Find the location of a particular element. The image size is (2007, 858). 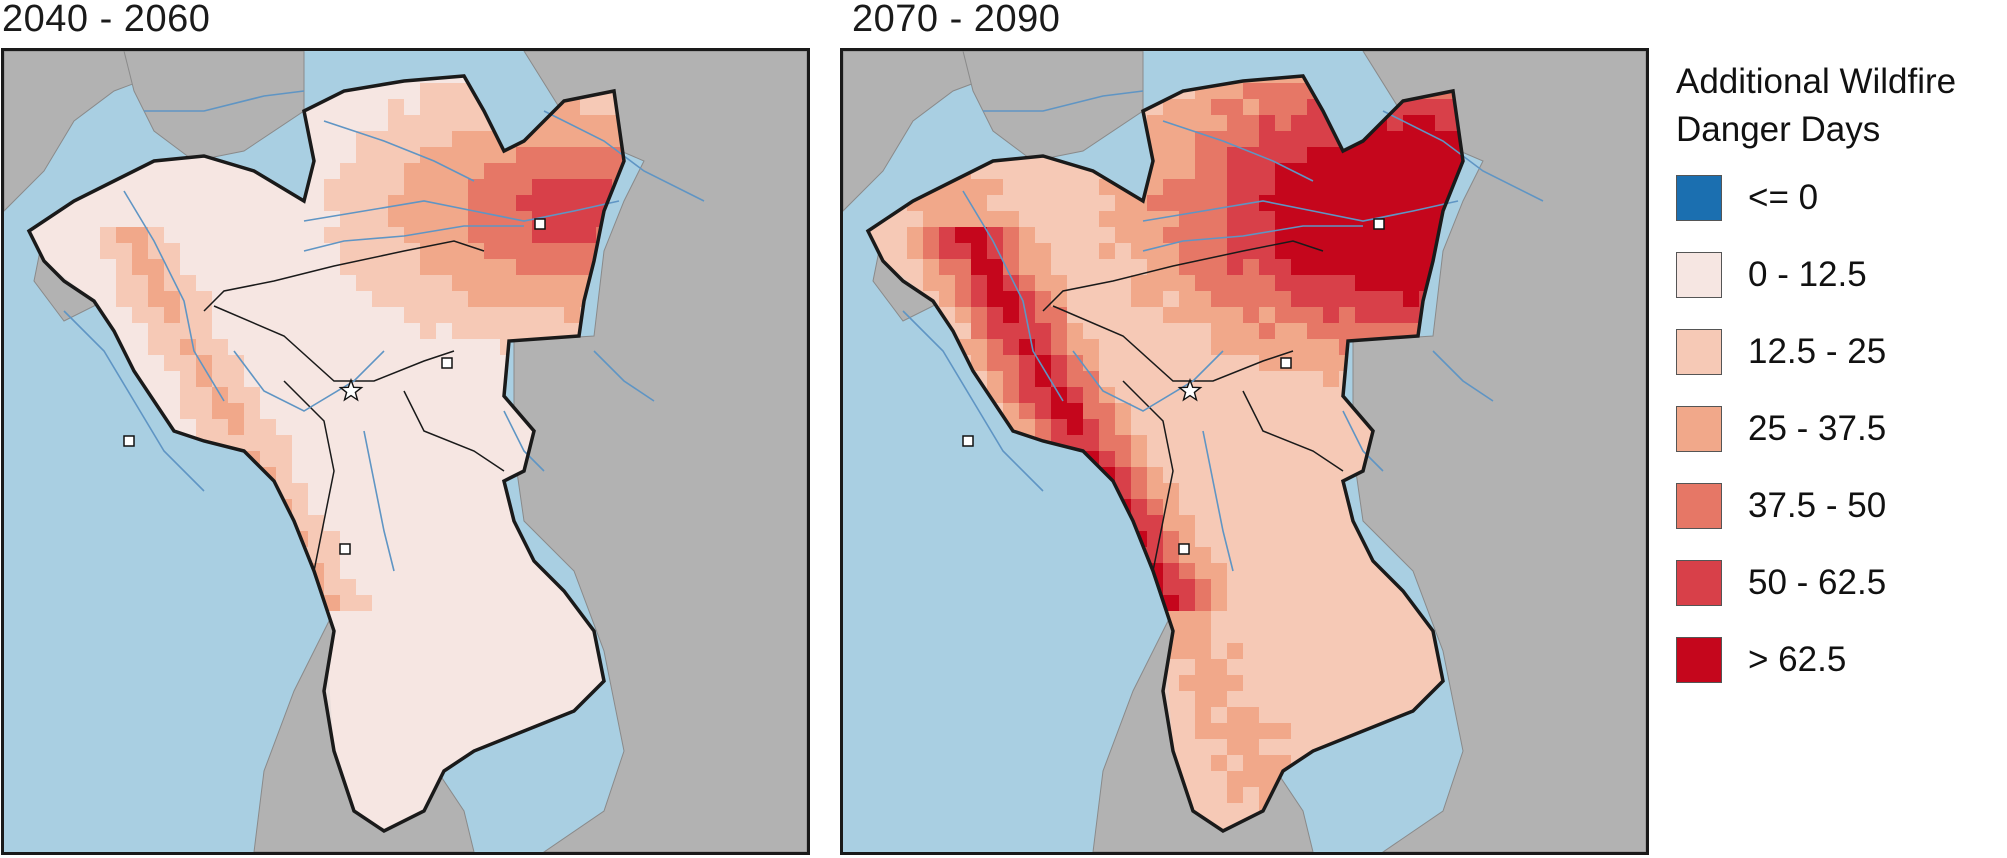

legend-item: 12.5 - 25 is located at coordinates (1841, 352).